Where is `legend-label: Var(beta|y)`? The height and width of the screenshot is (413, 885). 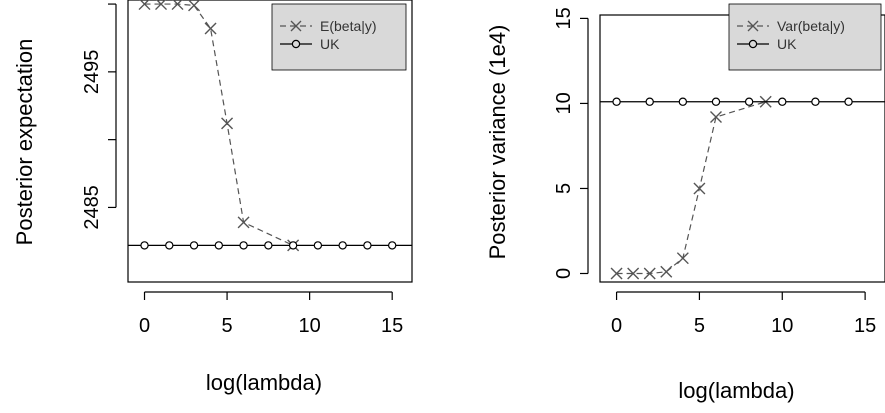
legend-label: Var(beta|y) is located at coordinates (811, 26).